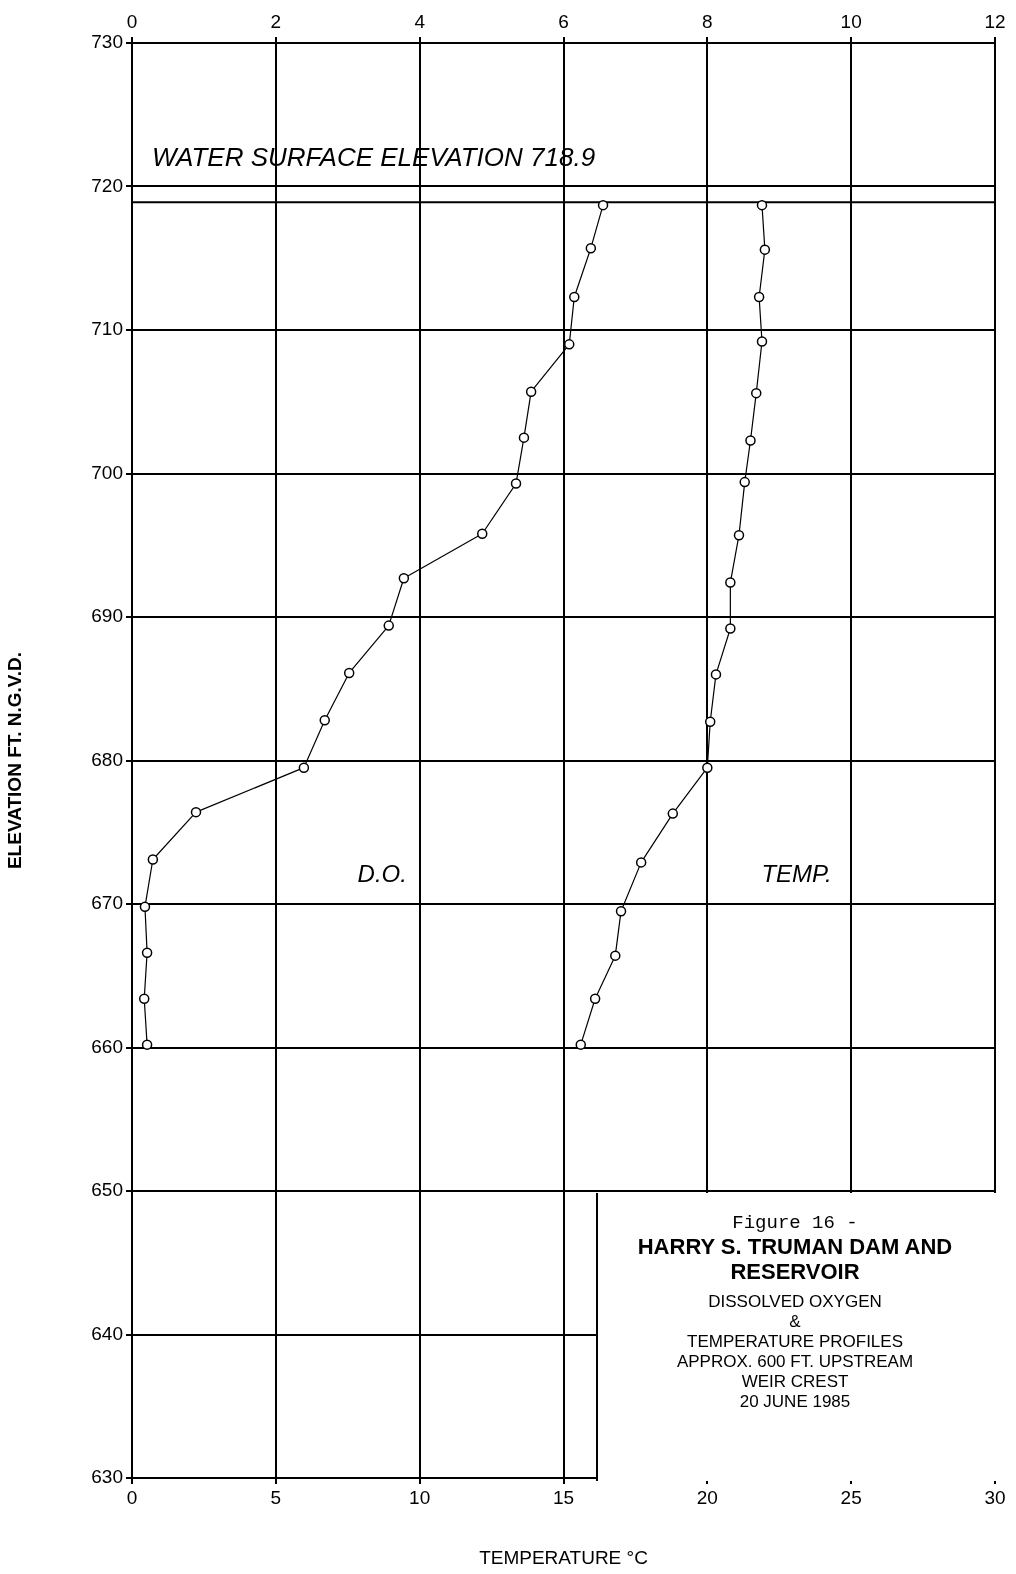 This screenshot has width=1016, height=1574. What do you see at coordinates (107, 1046) in the screenshot?
I see `y-tick-label: 660` at bounding box center [107, 1046].